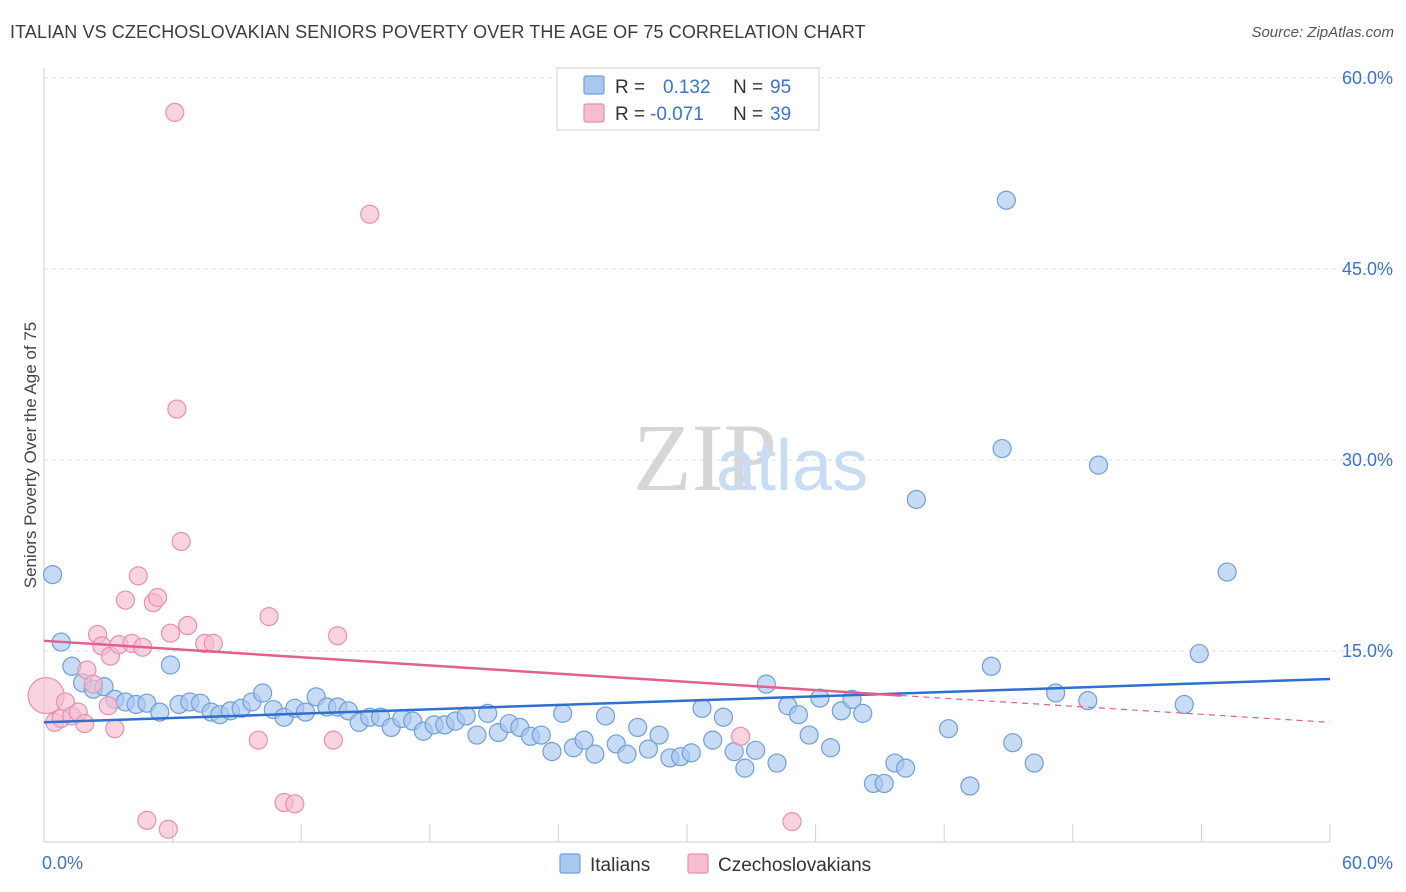 This screenshot has height=892, width=1406. Describe the element at coordinates (698, 863) in the screenshot. I see `bottom-legend-swatch-czechoslovakians` at that location.